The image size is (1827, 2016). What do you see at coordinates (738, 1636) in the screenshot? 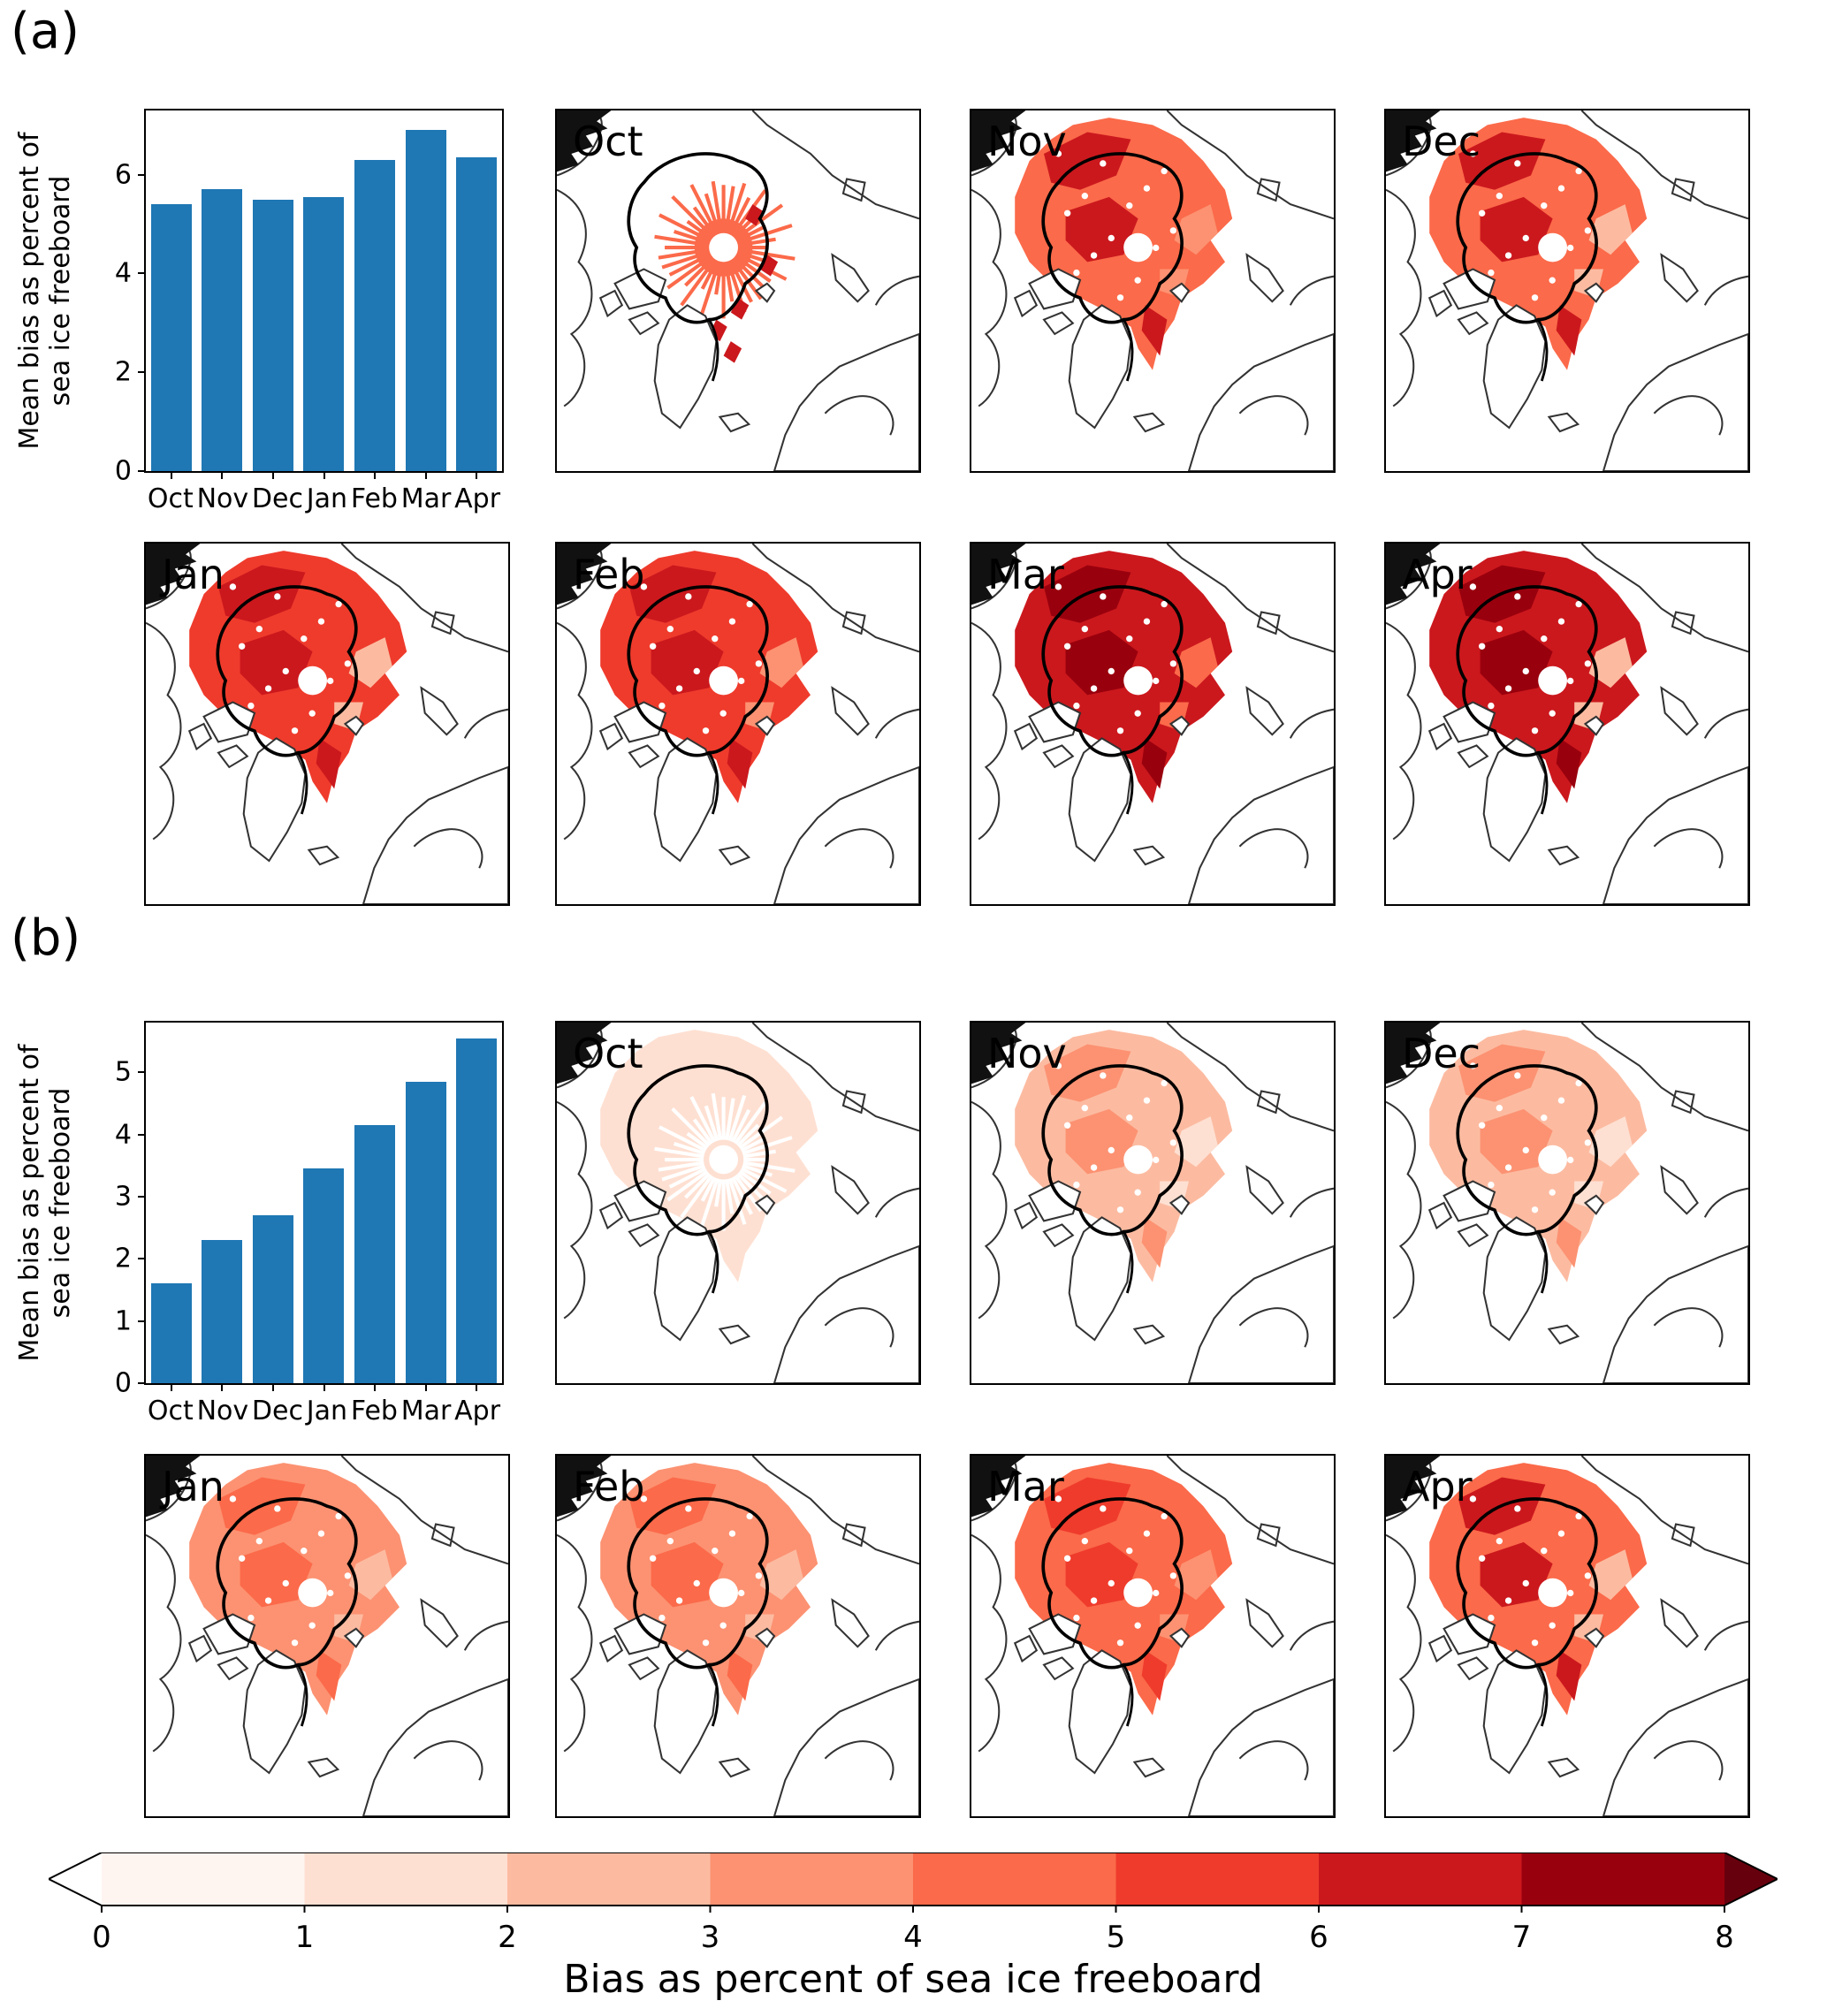
I see `map-subplot-b-feb: Feb` at bounding box center [738, 1636].